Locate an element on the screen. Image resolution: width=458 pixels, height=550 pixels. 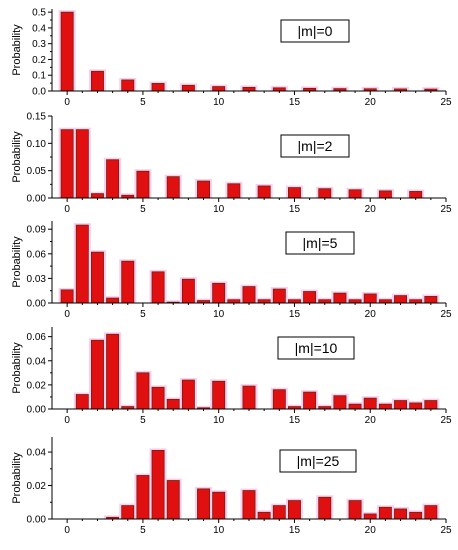
y-tick-label: 0.06 is located at coordinates (37, 337).